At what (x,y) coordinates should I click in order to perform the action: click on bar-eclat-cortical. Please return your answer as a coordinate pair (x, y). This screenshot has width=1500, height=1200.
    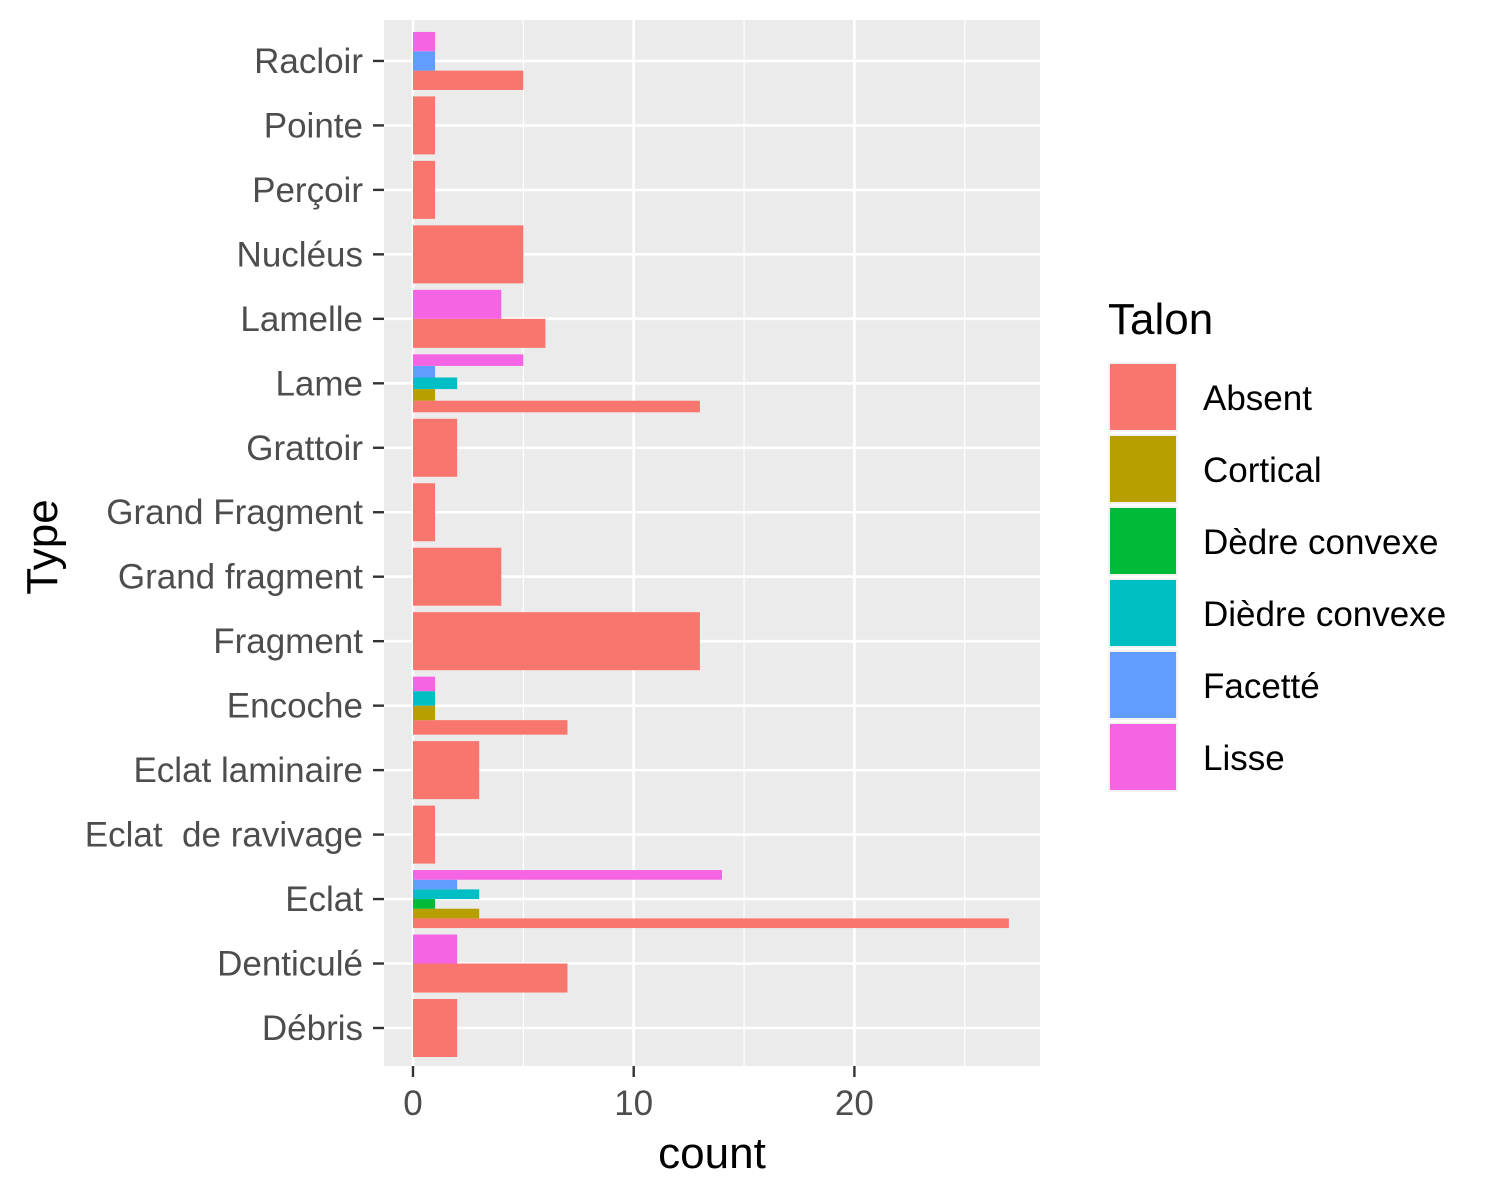
    Looking at the image, I should click on (446, 913).